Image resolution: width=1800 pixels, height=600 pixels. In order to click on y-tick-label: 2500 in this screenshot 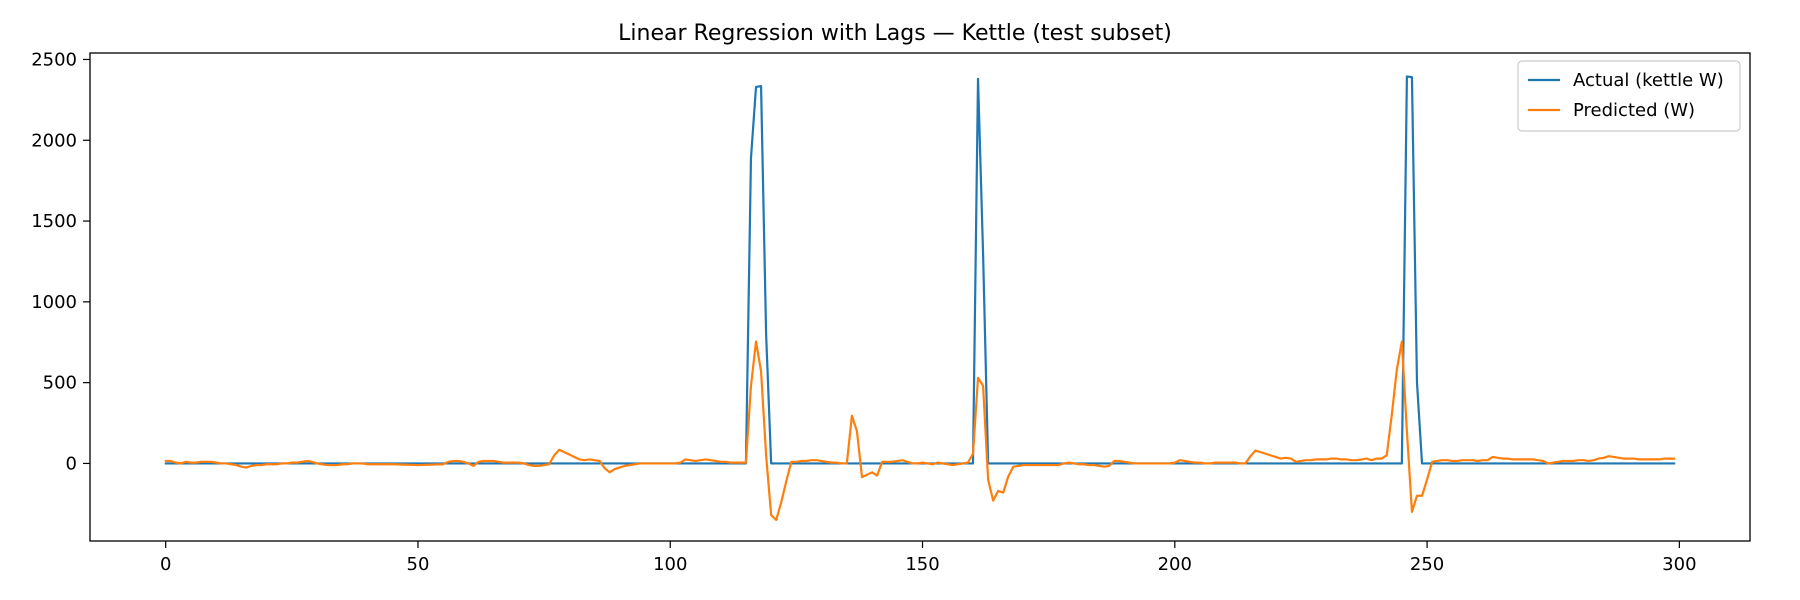, I will do `click(54, 59)`.